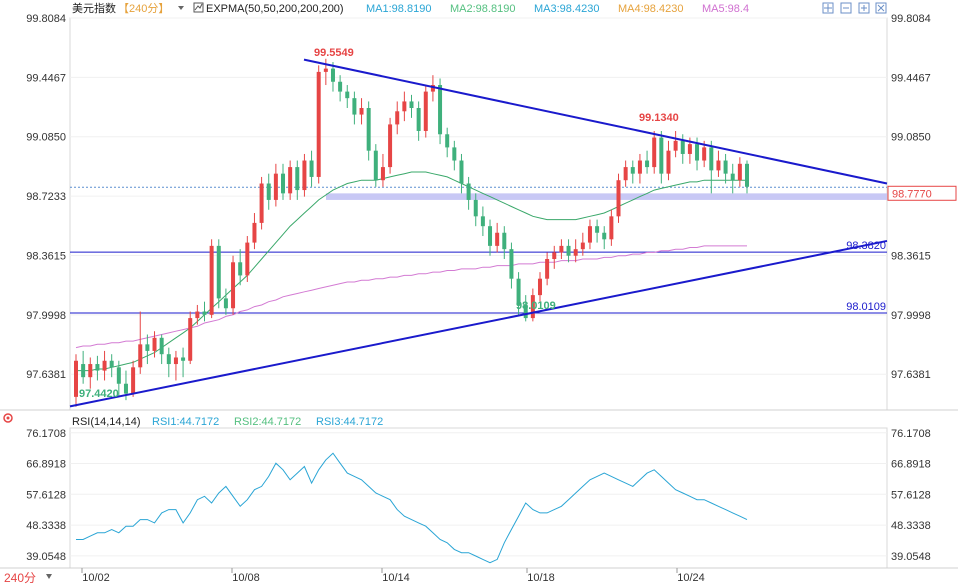  I want to click on horizontal-lines: 98.382098.0109, so click(478, 277).